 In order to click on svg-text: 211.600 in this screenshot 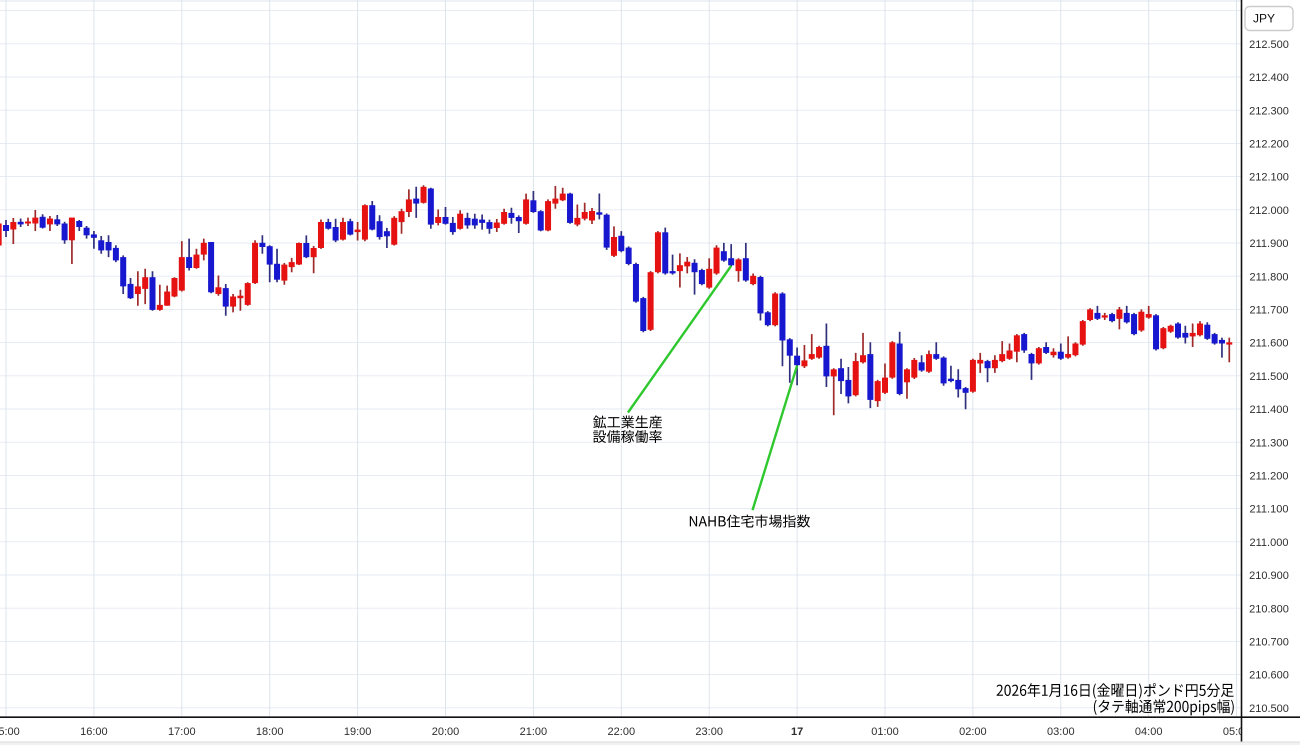, I will do `click(1269, 344)`.